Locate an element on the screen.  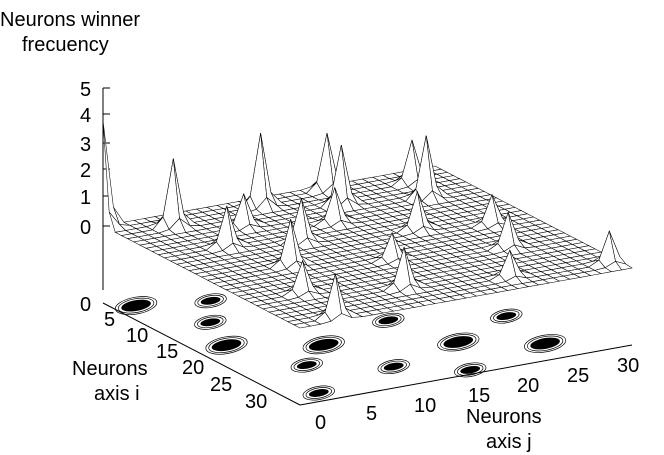
i-tick-label-5: 5 is located at coordinates (109, 320).